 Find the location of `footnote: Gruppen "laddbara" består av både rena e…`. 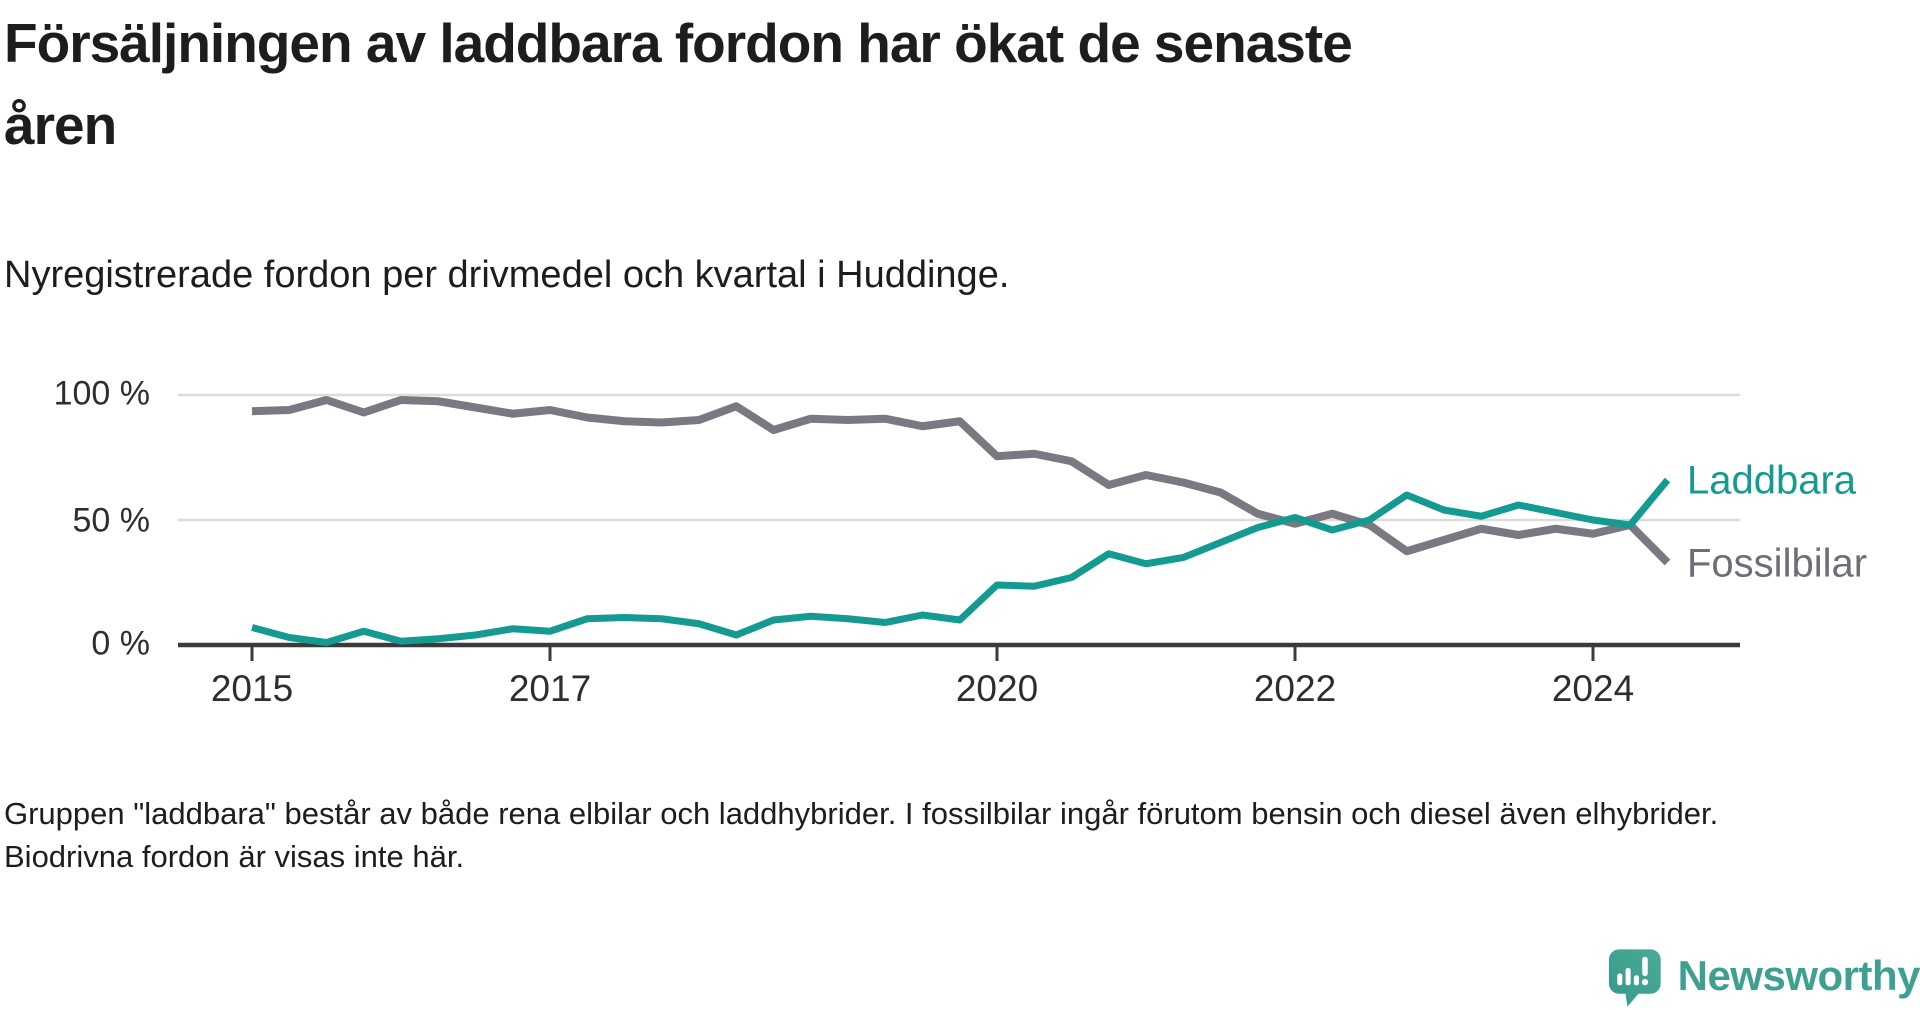

footnote: Gruppen "laddbara" består av både rena e… is located at coordinates (861, 835).